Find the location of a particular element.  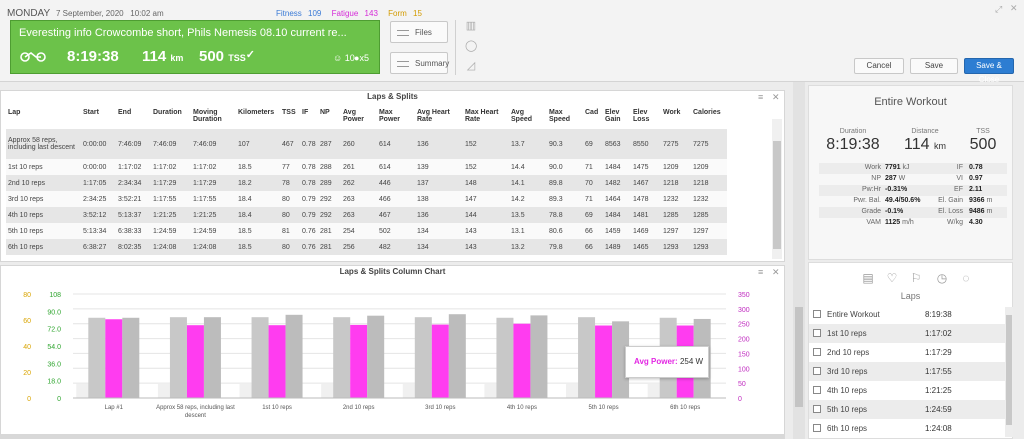

save-close-button: Save & Close is located at coordinates (989, 71).